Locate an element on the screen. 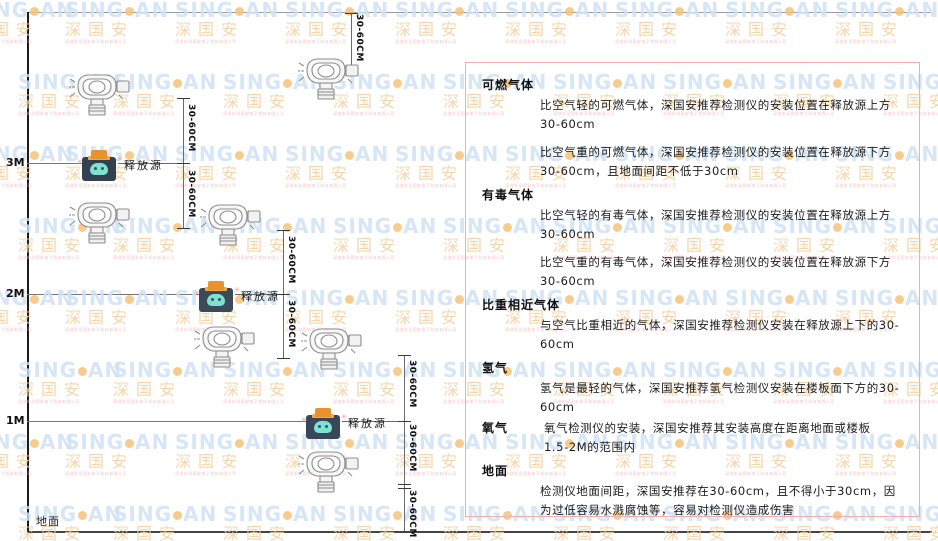 Image resolution: width=938 pixels, height=541 pixels. panel-section-heading: 地面 is located at coordinates (495, 471).